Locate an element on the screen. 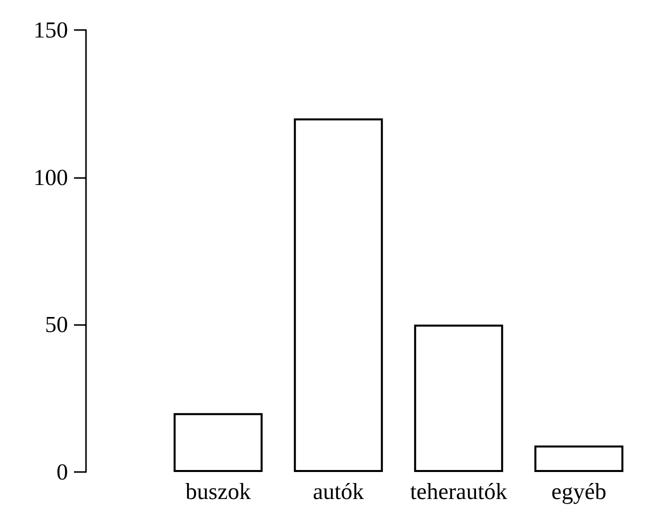  x-tick-label: autók is located at coordinates (338, 491).